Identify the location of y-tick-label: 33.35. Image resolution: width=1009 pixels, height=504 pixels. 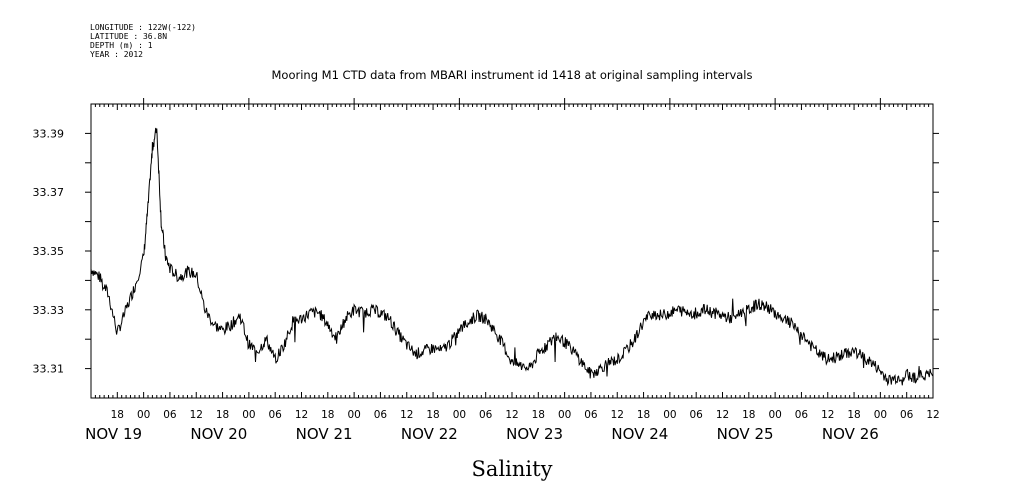
(49, 251).